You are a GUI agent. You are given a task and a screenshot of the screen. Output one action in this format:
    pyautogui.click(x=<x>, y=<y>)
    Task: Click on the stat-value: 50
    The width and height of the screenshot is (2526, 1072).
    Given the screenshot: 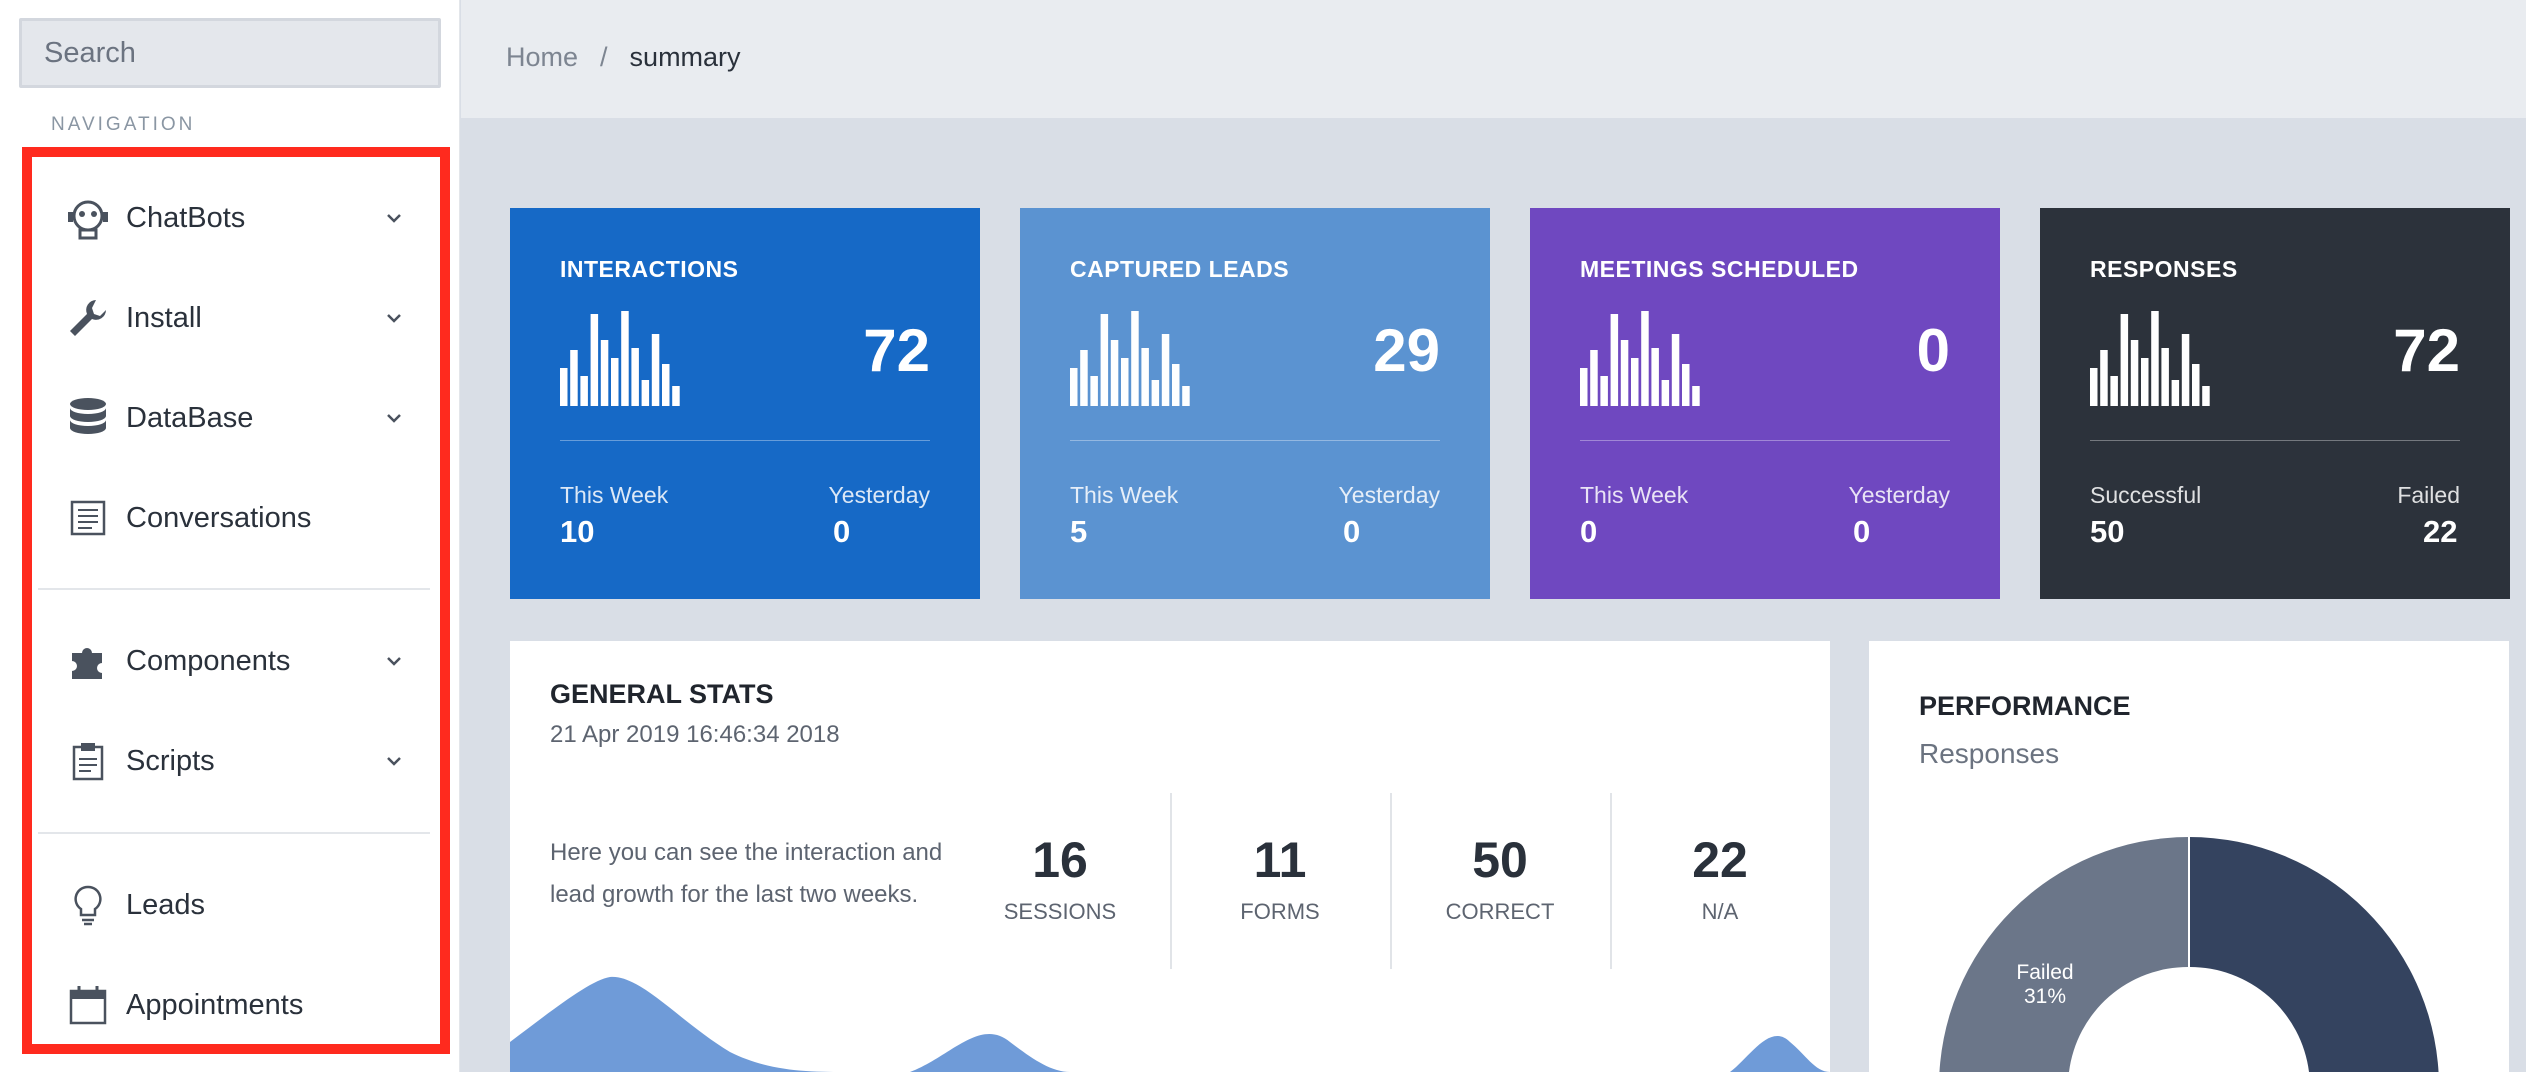 What is the action you would take?
    pyautogui.click(x=1500, y=860)
    